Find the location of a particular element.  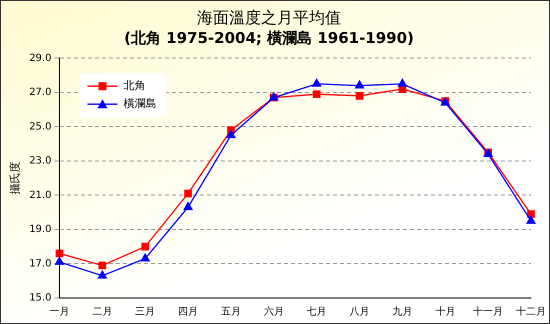

x-tick-label: 一月 is located at coordinates (59, 312).